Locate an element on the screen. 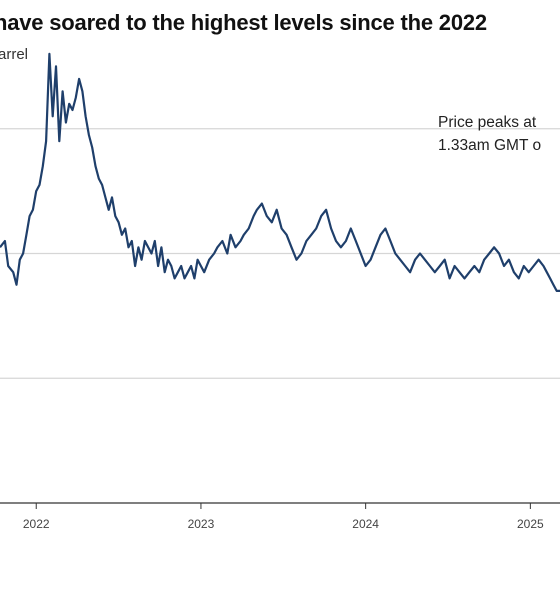  annotation-line-1: Price peaks at is located at coordinates (487, 122).